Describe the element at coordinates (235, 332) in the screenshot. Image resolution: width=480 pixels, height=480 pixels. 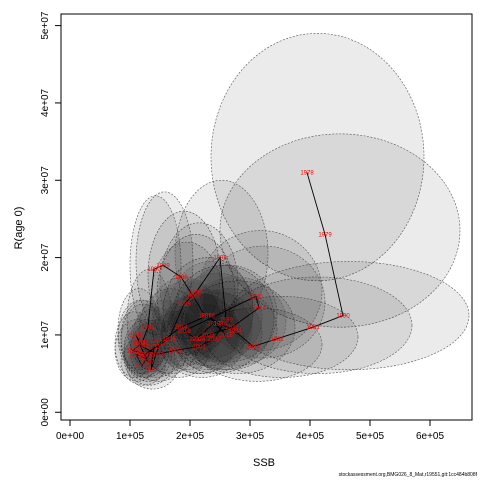
I see `year-label-1984: 1984` at that location.